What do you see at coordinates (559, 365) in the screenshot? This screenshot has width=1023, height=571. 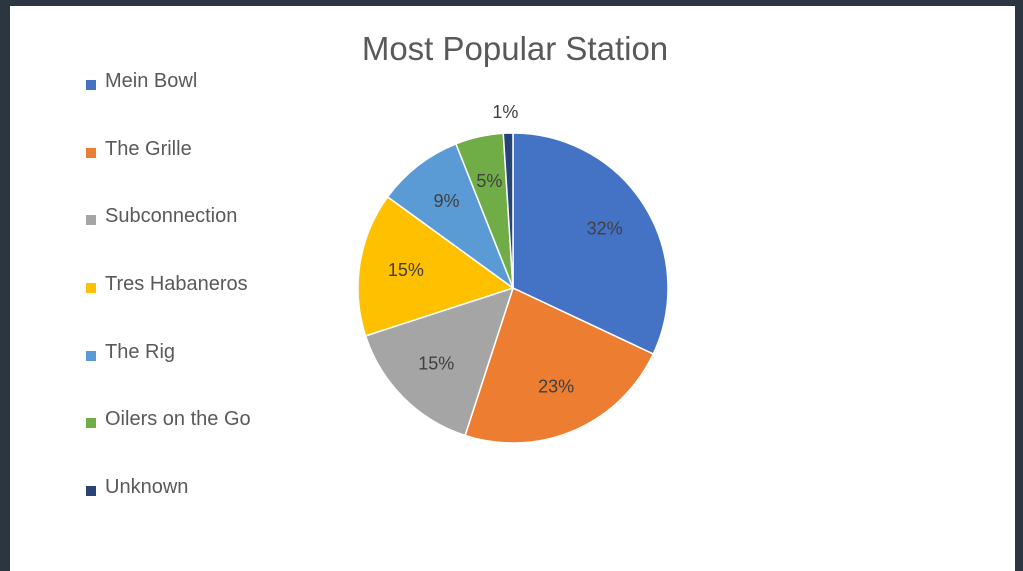 I see `pie-slice-the-grille` at bounding box center [559, 365].